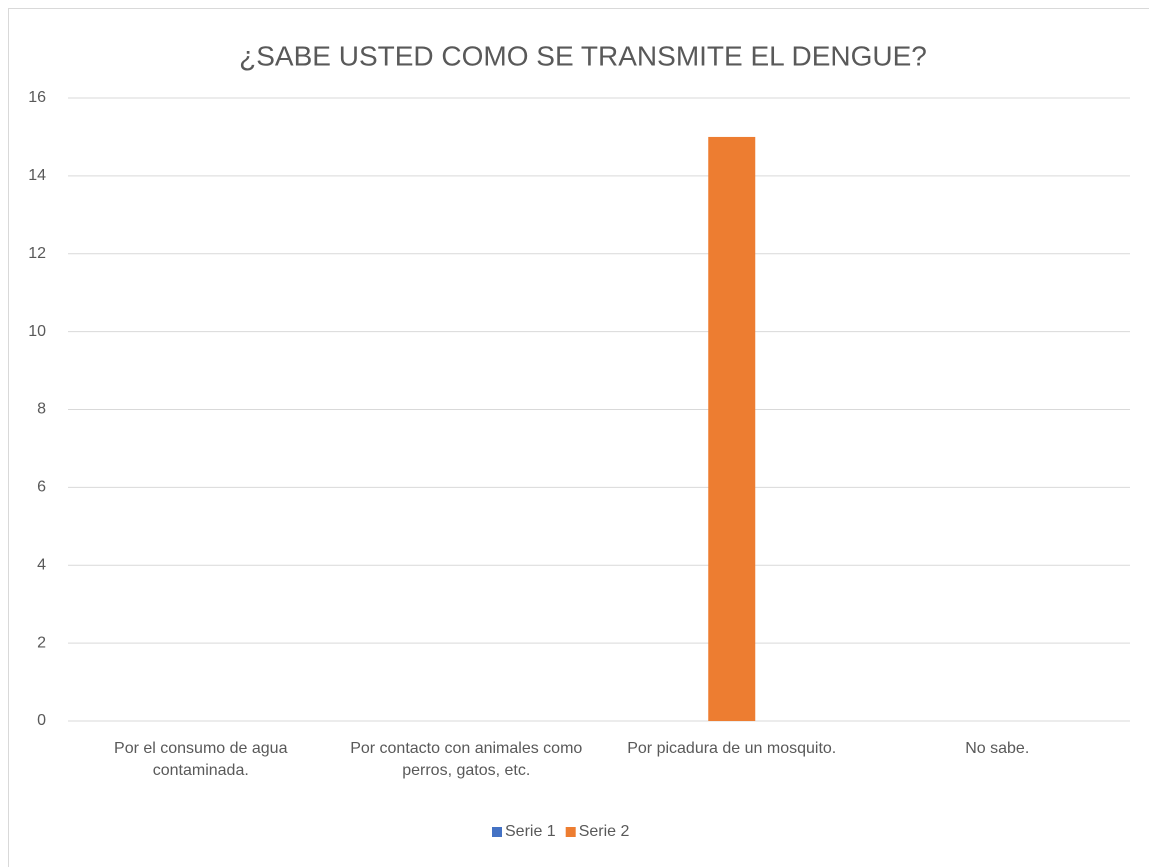  Describe the element at coordinates (37, 175) in the screenshot. I see `y-tick-label: 14` at that location.